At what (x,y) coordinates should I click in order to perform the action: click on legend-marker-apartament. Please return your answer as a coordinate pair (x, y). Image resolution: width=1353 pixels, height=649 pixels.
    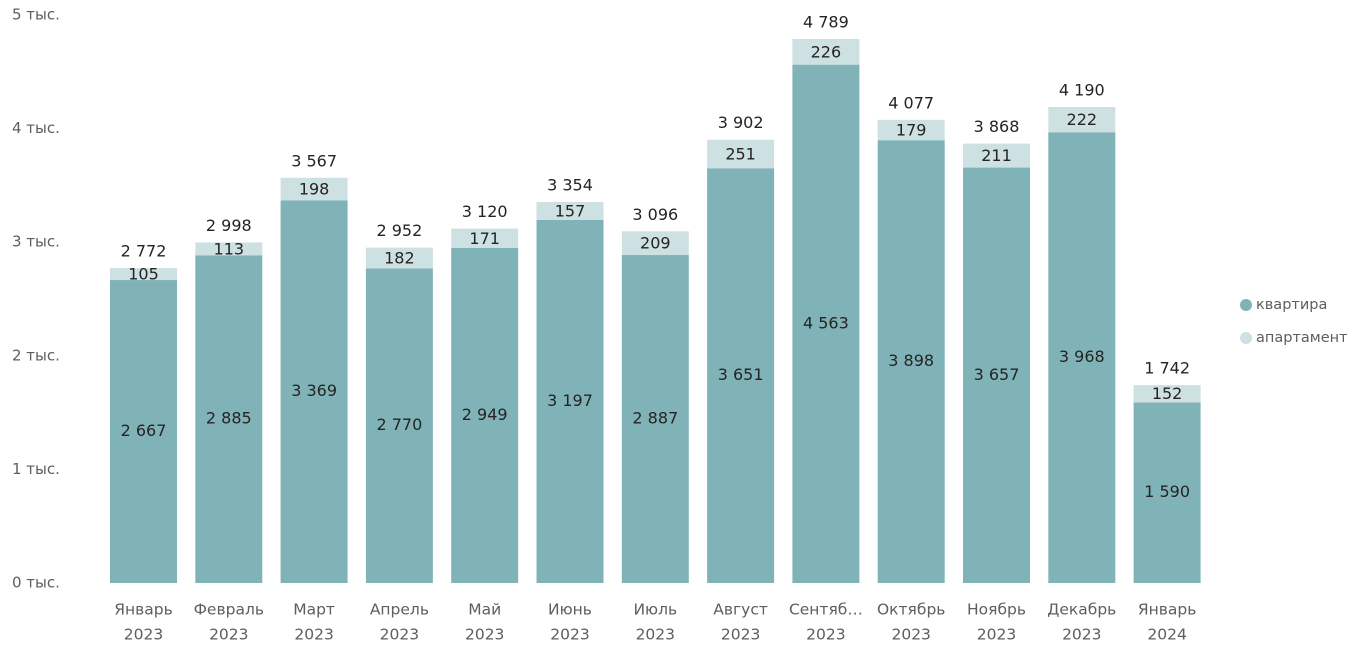
    Looking at the image, I should click on (1246, 338).